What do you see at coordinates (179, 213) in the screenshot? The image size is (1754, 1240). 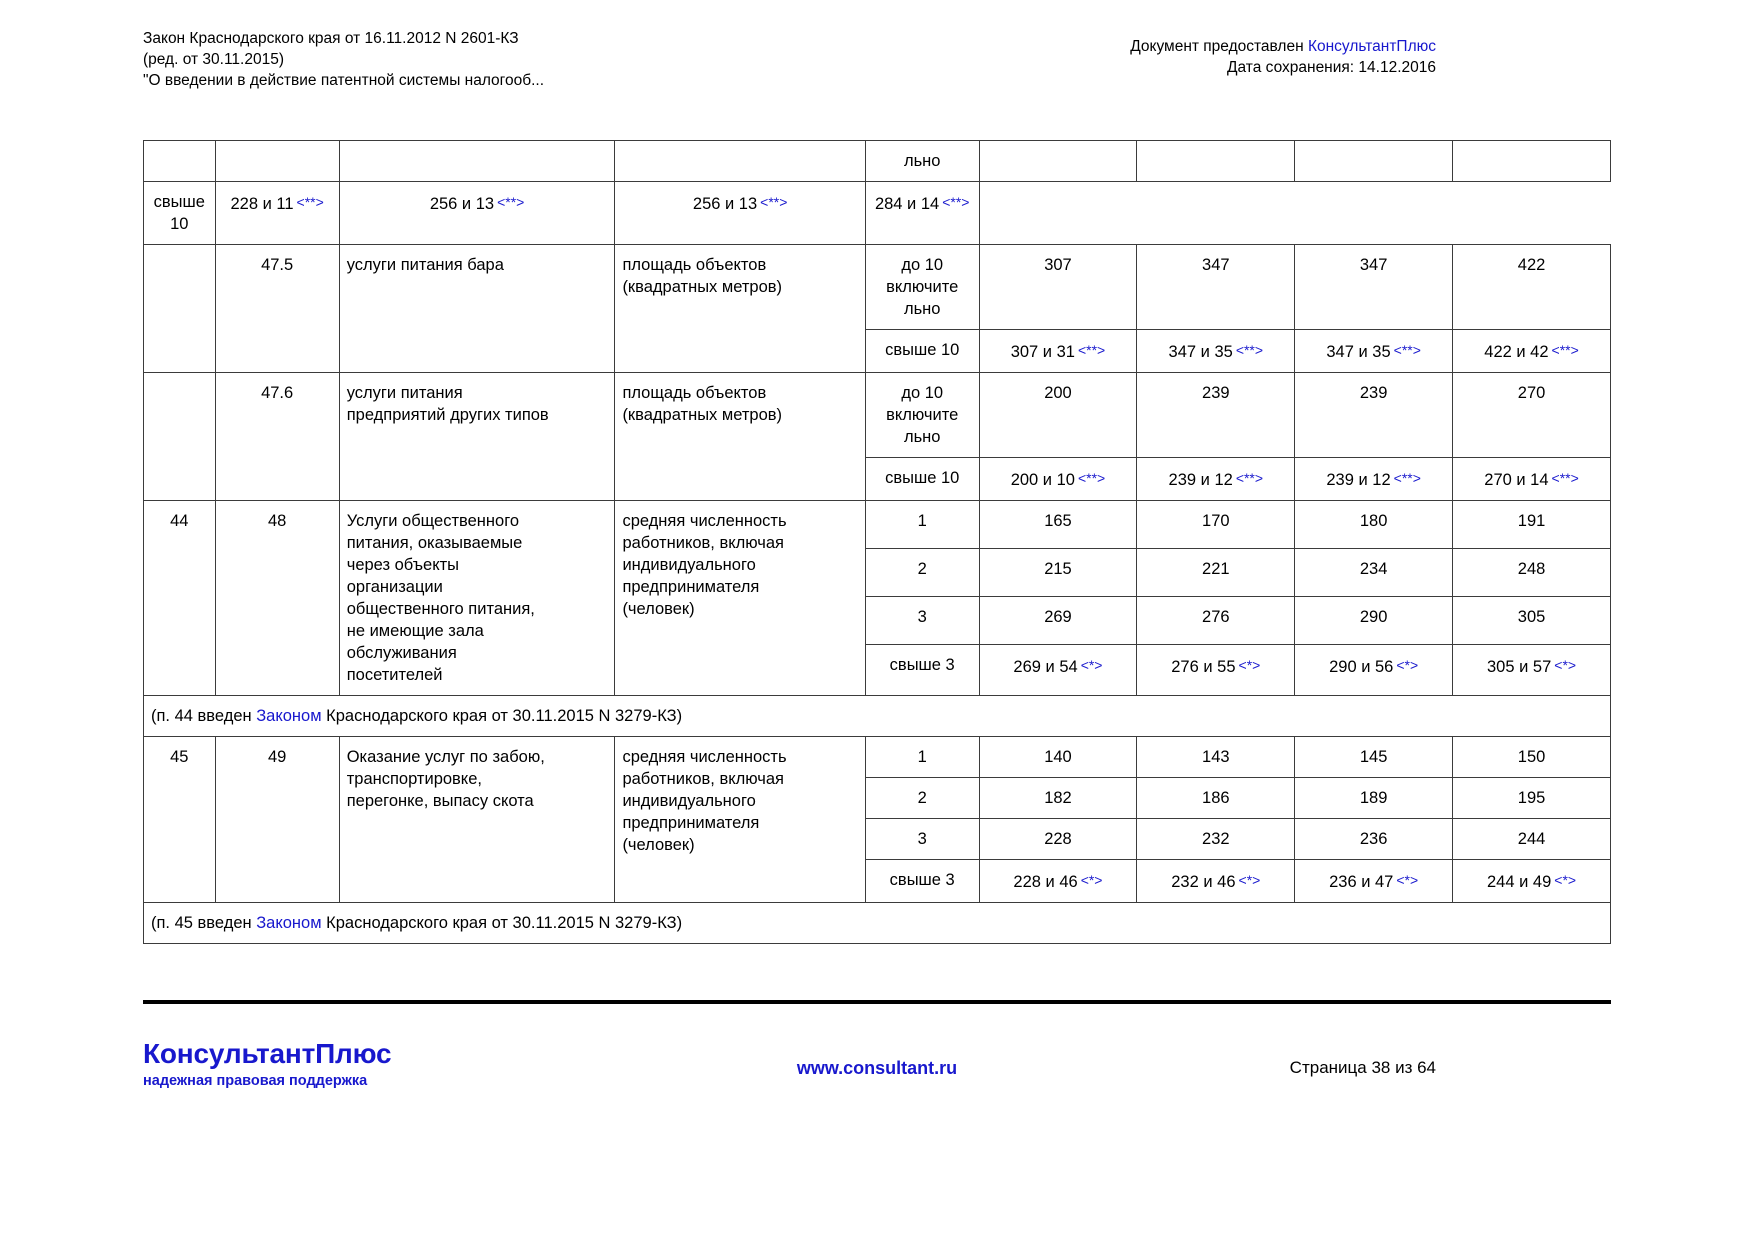 I see `threshold-cell: свыше 10` at bounding box center [179, 213].